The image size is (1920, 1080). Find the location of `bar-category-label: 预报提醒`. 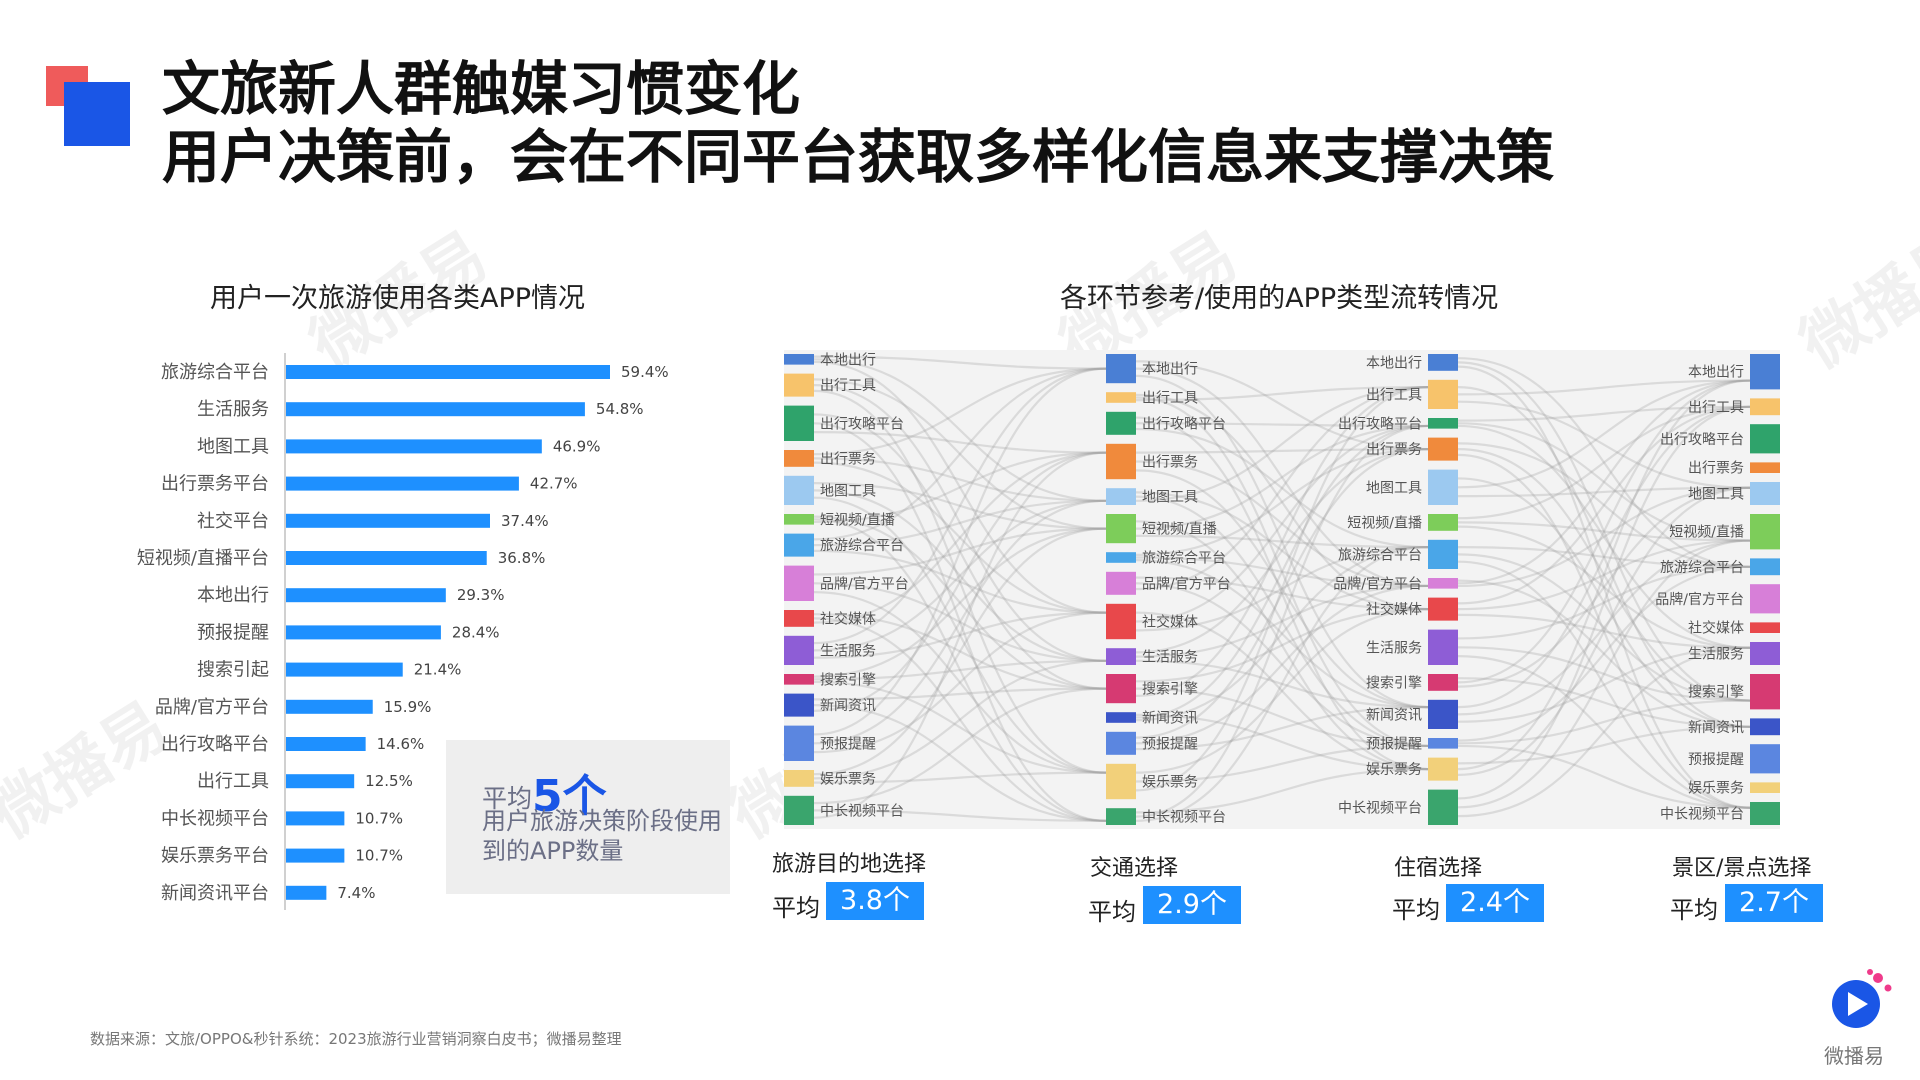

bar-category-label: 预报提醒 is located at coordinates (233, 632).